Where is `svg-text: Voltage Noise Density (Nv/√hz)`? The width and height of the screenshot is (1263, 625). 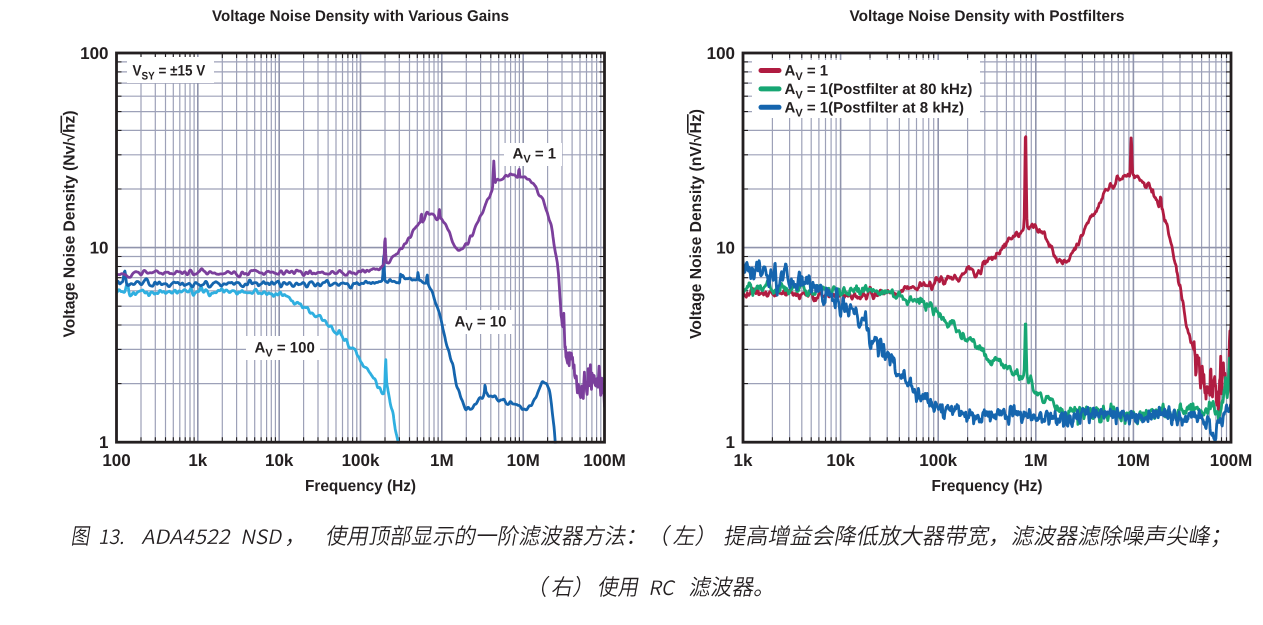 svg-text: Voltage Noise Density (Nv/√hz) is located at coordinates (70, 223).